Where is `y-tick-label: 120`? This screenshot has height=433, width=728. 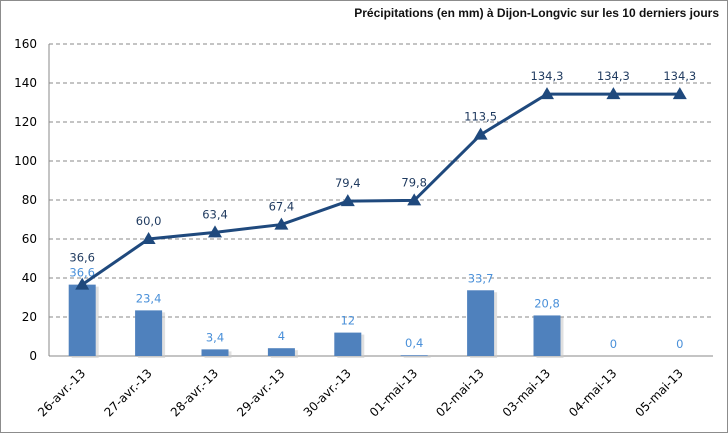
y-tick-label: 120 is located at coordinates (25, 122).